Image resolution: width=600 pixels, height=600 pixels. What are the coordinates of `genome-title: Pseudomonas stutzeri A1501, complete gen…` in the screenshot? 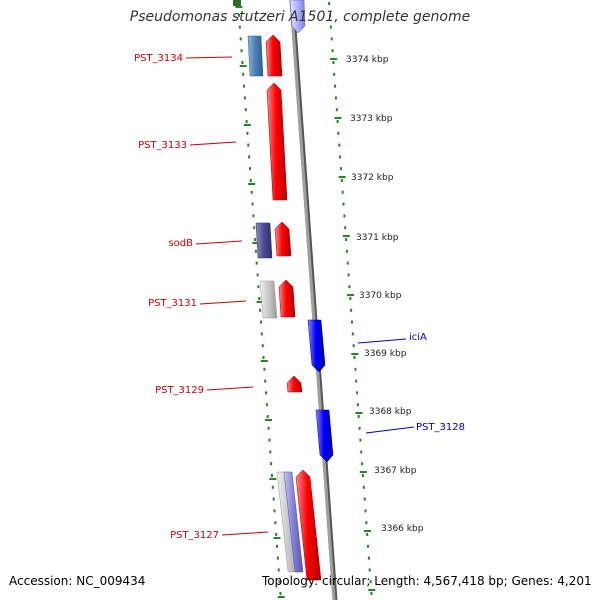 It's located at (300, 17).